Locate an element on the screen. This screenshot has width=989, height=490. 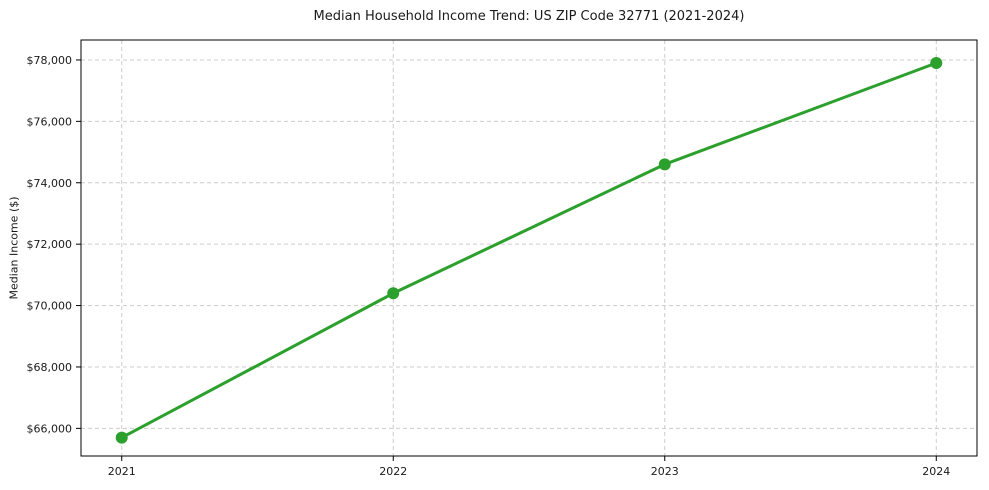
y-tick-label: $78,000 is located at coordinates (50, 60).